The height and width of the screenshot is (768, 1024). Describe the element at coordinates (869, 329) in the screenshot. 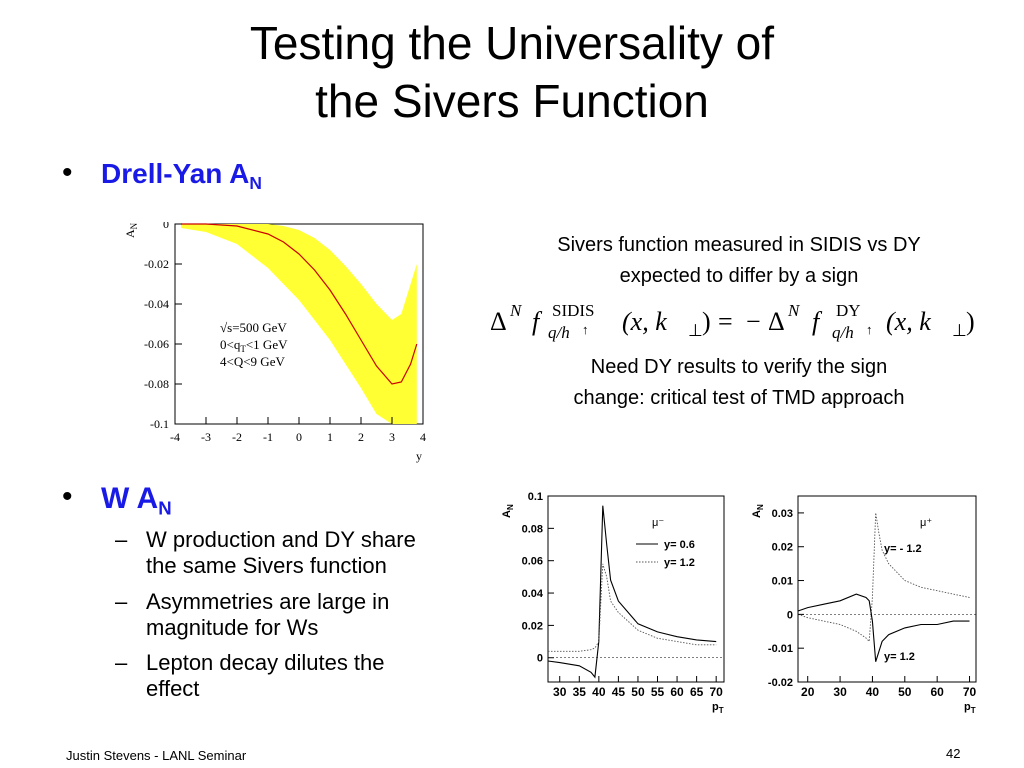

I see `formula-arrow-right: ↑` at that location.